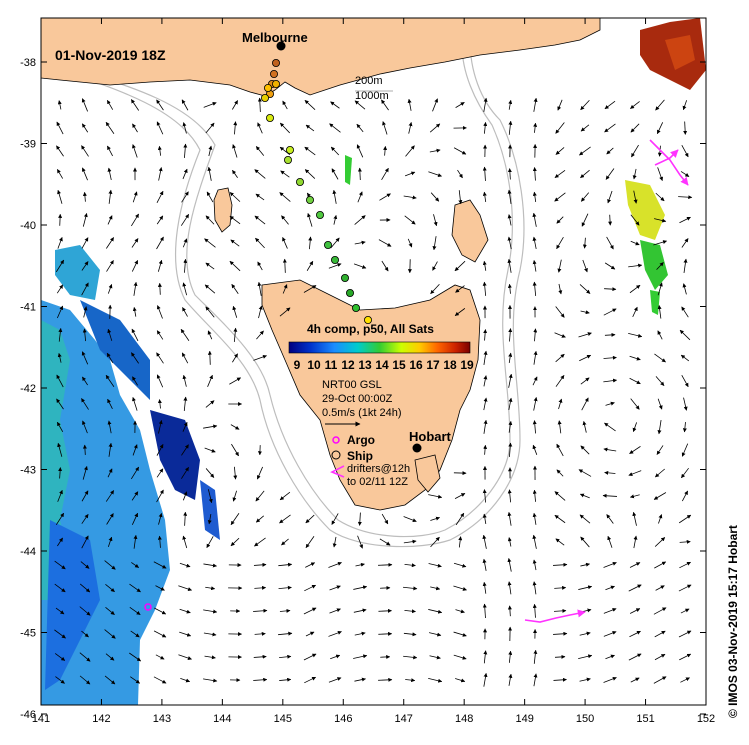  What do you see at coordinates (733, 621) in the screenshot?
I see `side-credit: © IMOS 03-Nov-2019 15:17 Hobart` at bounding box center [733, 621].